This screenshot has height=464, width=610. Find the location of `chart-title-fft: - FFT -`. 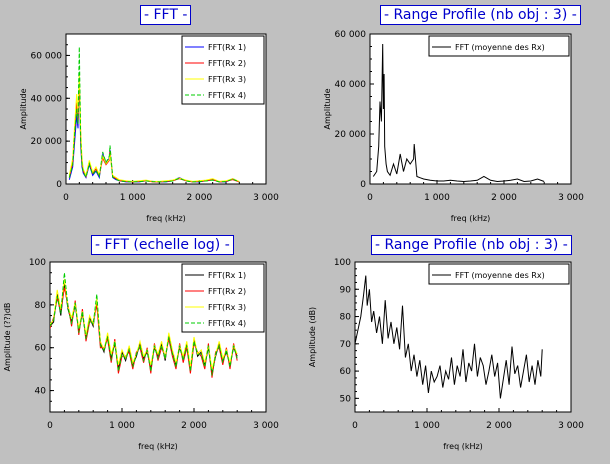

chart-title-fft: - FFT - is located at coordinates (166, 15).